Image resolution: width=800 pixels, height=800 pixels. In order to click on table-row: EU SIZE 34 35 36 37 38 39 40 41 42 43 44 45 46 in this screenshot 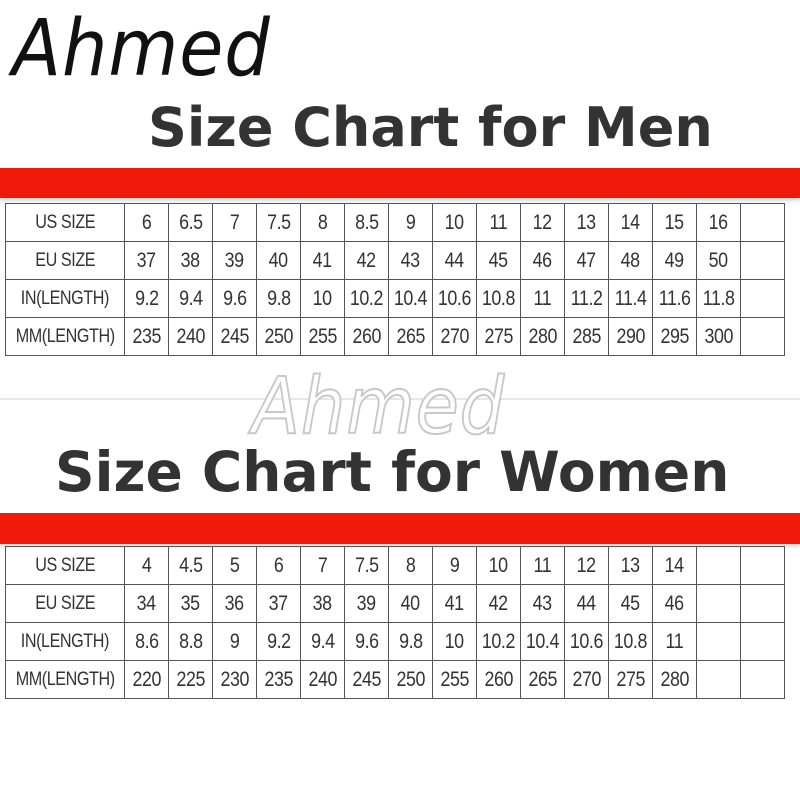, I will do `click(395, 603)`.